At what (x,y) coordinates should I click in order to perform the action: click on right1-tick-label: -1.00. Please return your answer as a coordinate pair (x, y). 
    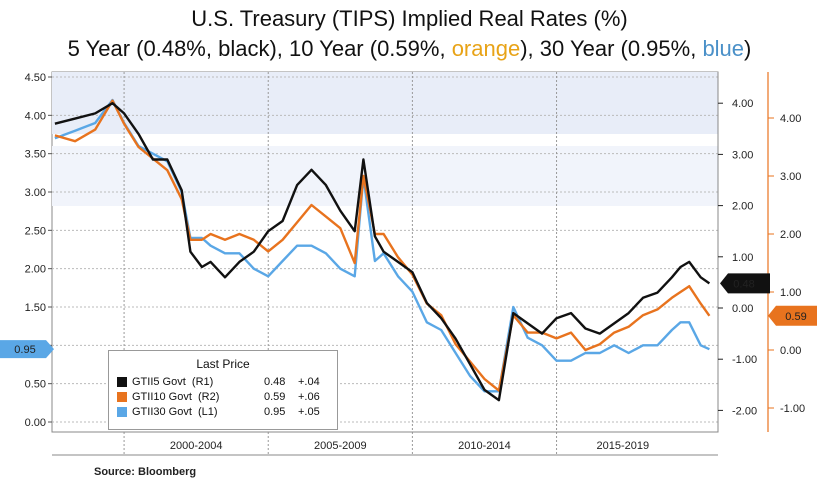
    Looking at the image, I should click on (744, 360).